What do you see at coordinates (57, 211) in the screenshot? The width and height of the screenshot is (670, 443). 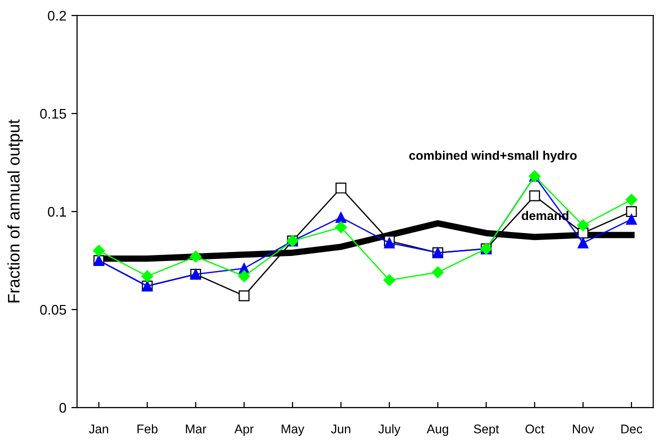 I see `y-tick-label: 0.1` at bounding box center [57, 211].